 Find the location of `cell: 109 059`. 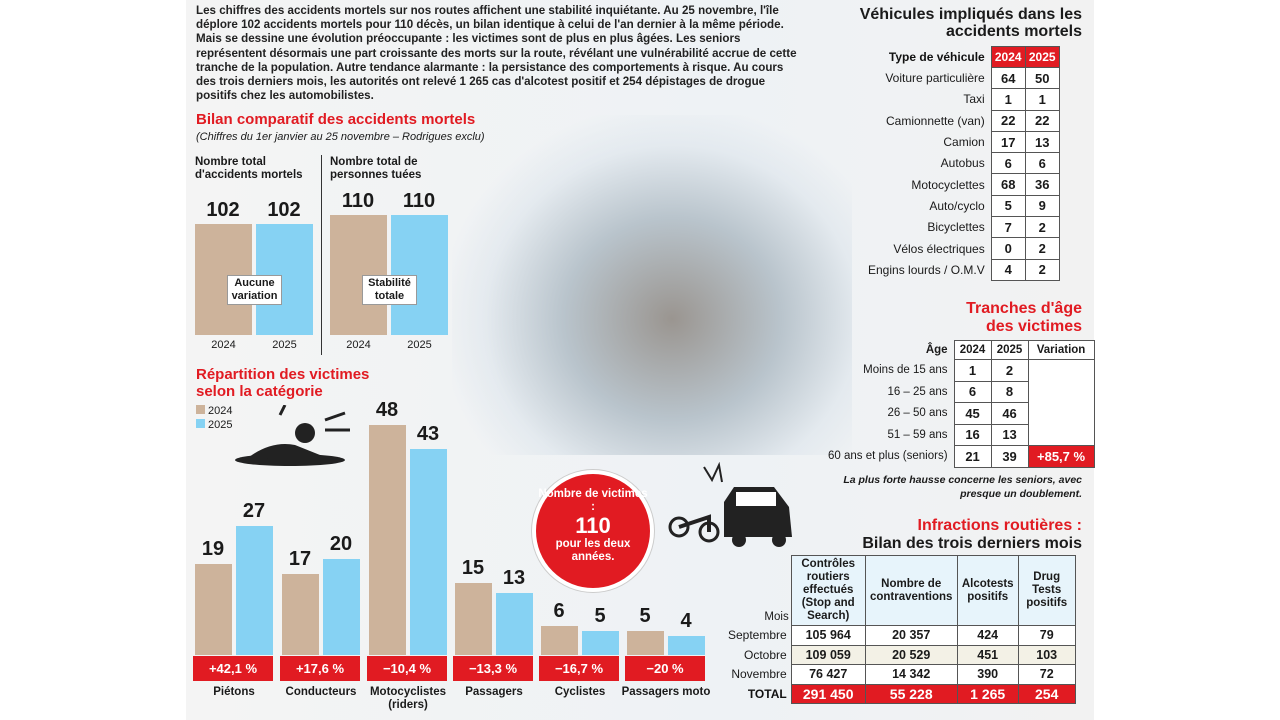

cell: 109 059 is located at coordinates (828, 654).